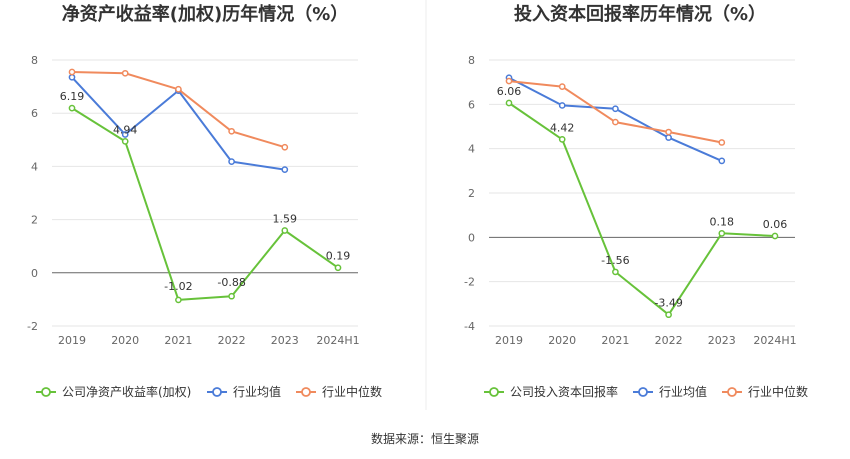  Describe the element at coordinates (722, 221) in the screenshot. I see `data-label: 0.18` at that location.